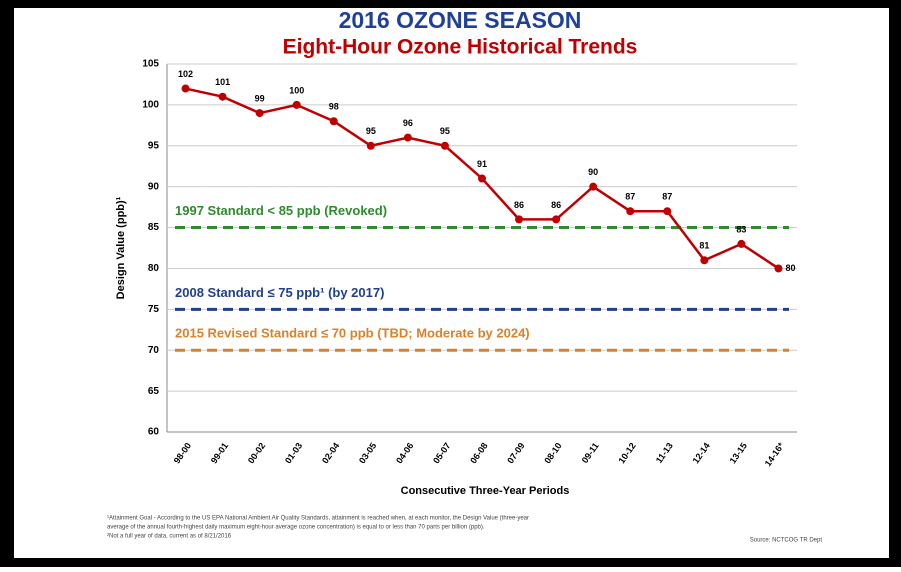 Image resolution: width=901 pixels, height=572 pixels. Describe the element at coordinates (741, 229) in the screenshot. I see `data-label: 83` at that location.